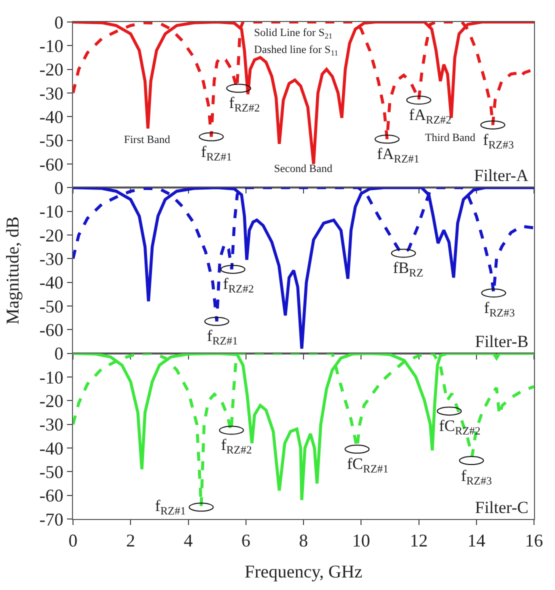  What do you see at coordinates (502, 175) in the screenshot?
I see `annotation: Filter-A` at bounding box center [502, 175].